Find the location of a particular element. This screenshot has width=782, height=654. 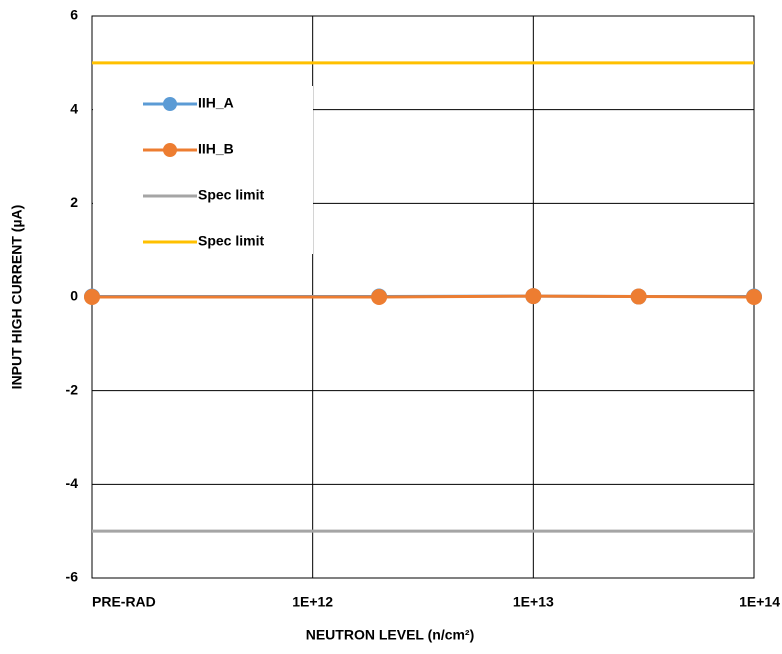

x-tick-label: 1E+13 is located at coordinates (533, 602).